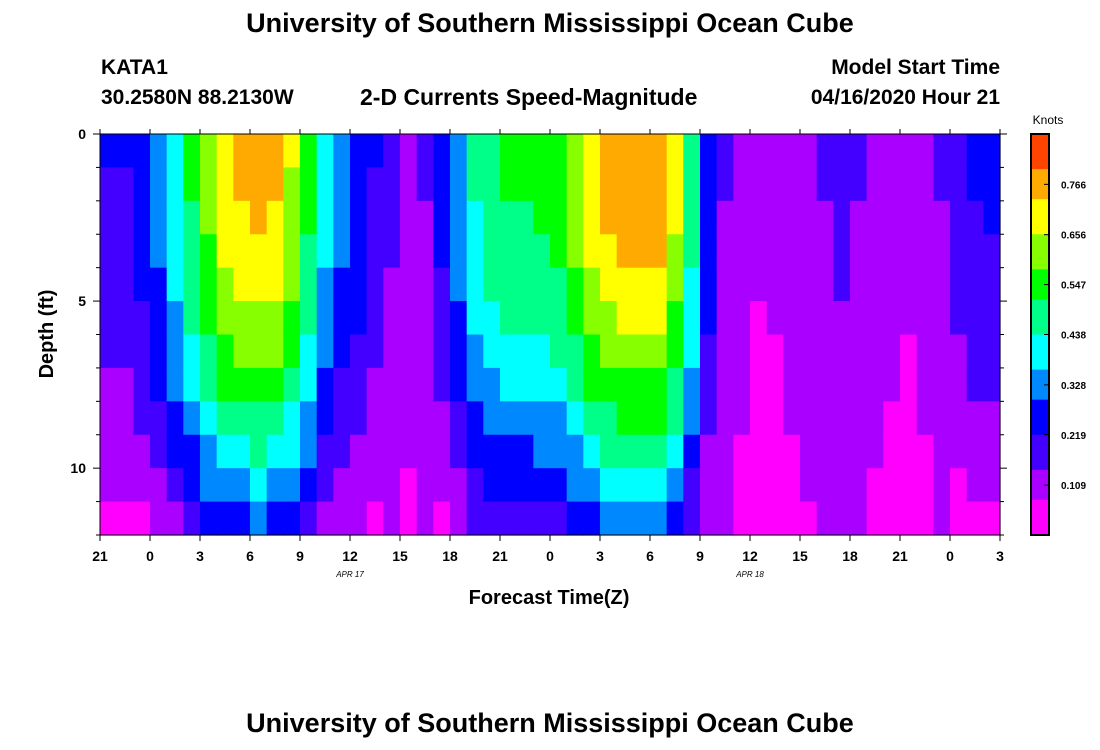 This screenshot has height=750, width=1100. What do you see at coordinates (78, 468) in the screenshot?
I see `y-tick-label: 10` at bounding box center [78, 468].